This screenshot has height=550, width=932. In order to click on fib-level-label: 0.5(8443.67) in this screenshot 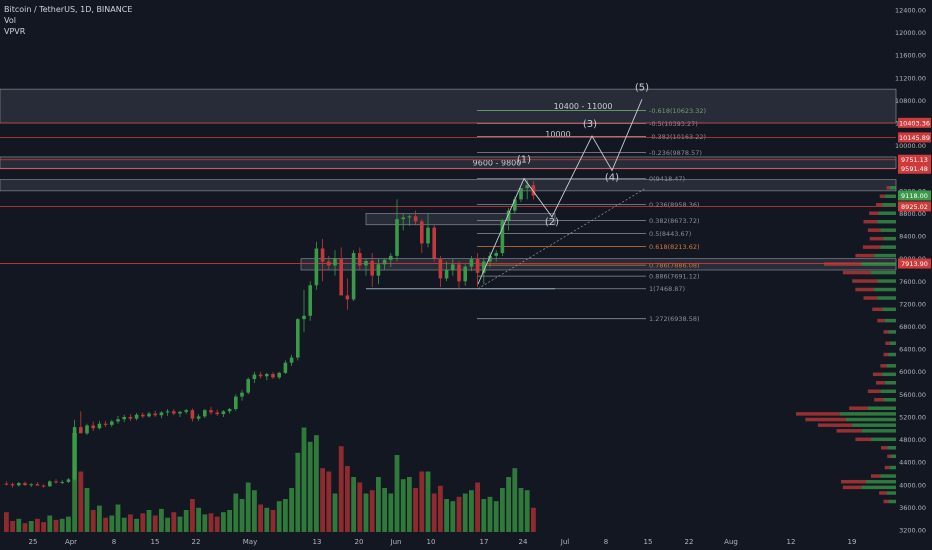, I will do `click(670, 234)`.